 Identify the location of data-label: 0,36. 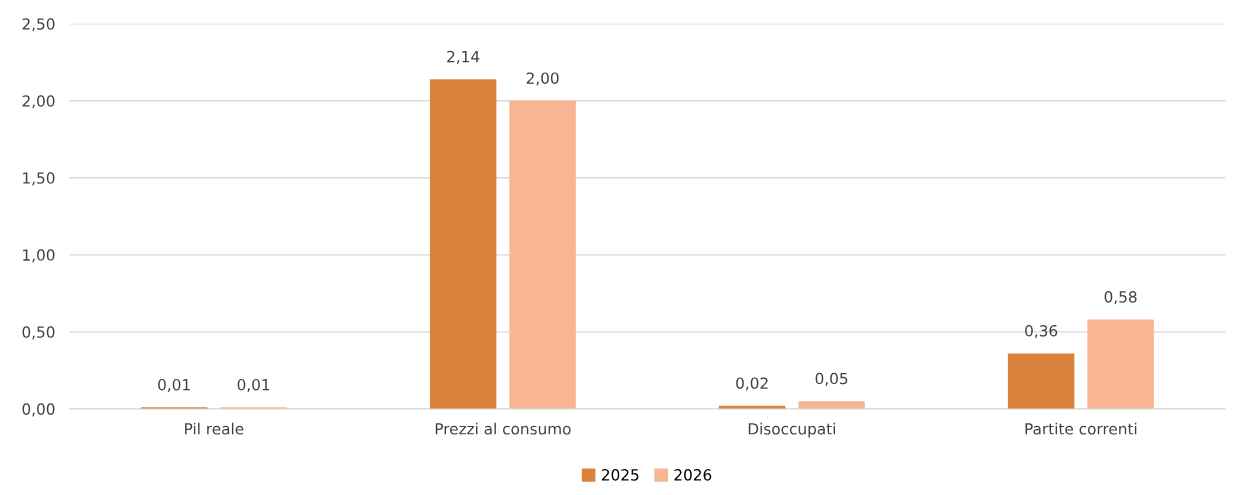
(1041, 332).